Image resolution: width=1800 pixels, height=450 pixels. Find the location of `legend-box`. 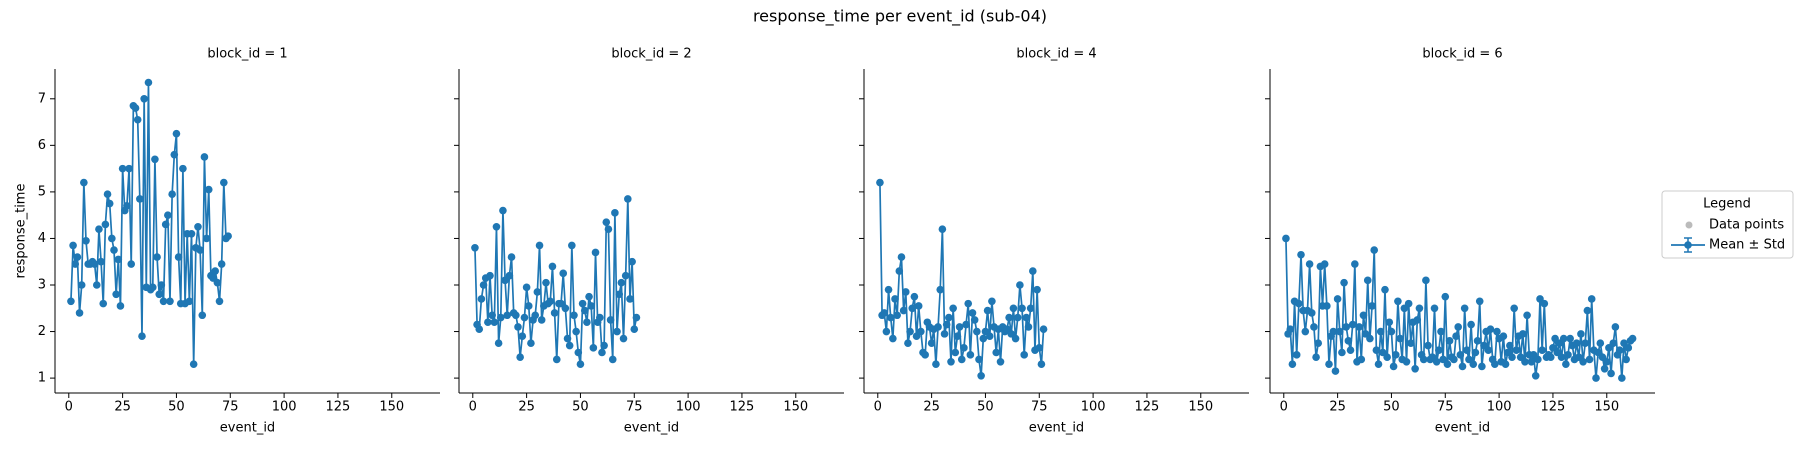

legend-box is located at coordinates (1727, 224).